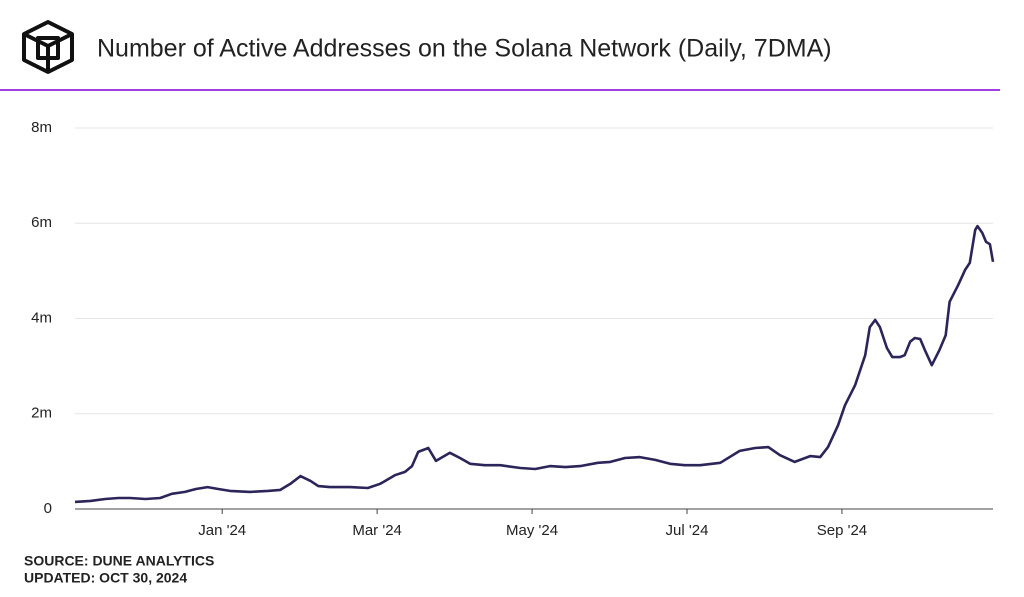 The height and width of the screenshot is (597, 1024). Describe the element at coordinates (48, 508) in the screenshot. I see `y-tick-label: 0` at that location.